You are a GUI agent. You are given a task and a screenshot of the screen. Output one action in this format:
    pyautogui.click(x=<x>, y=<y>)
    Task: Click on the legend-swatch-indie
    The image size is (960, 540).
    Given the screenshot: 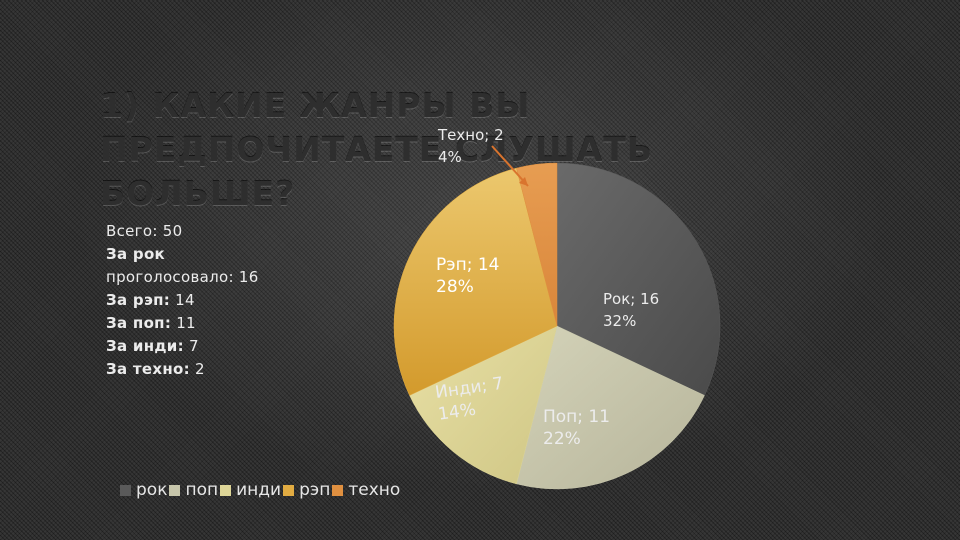 What is the action you would take?
    pyautogui.click(x=226, y=490)
    